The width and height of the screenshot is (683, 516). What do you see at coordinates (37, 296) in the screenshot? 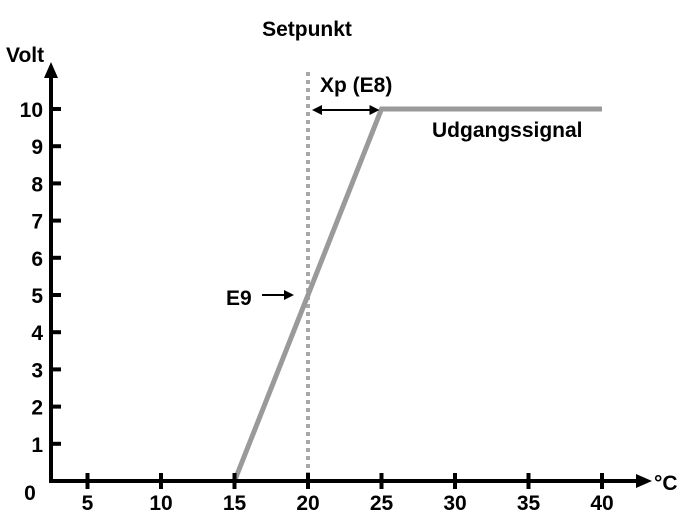
I see `y-tick-label: 5` at bounding box center [37, 296].